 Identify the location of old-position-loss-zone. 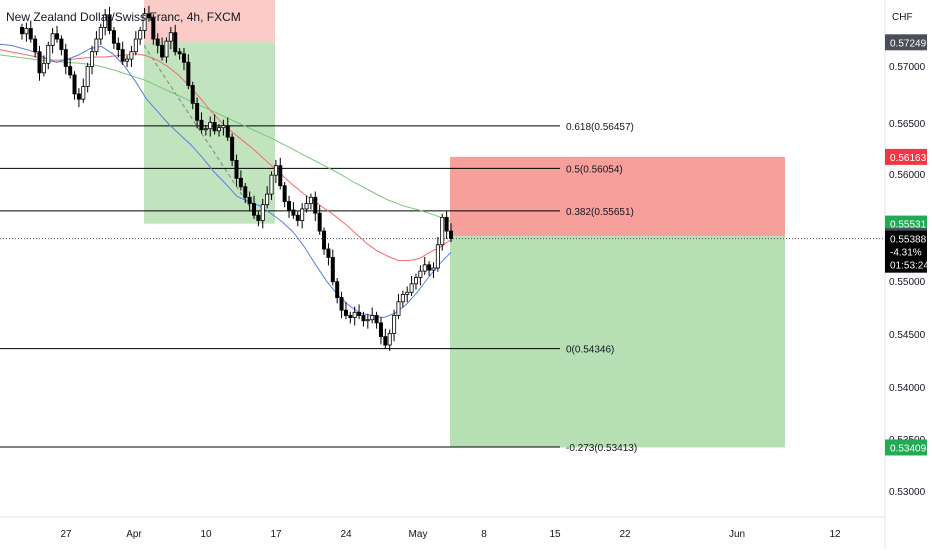
(209, 21).